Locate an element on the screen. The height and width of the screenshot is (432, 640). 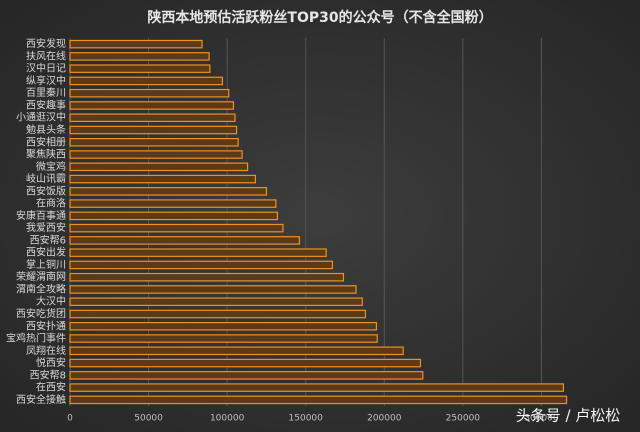
y-tick-label: 西安全接触 is located at coordinates (41, 399).